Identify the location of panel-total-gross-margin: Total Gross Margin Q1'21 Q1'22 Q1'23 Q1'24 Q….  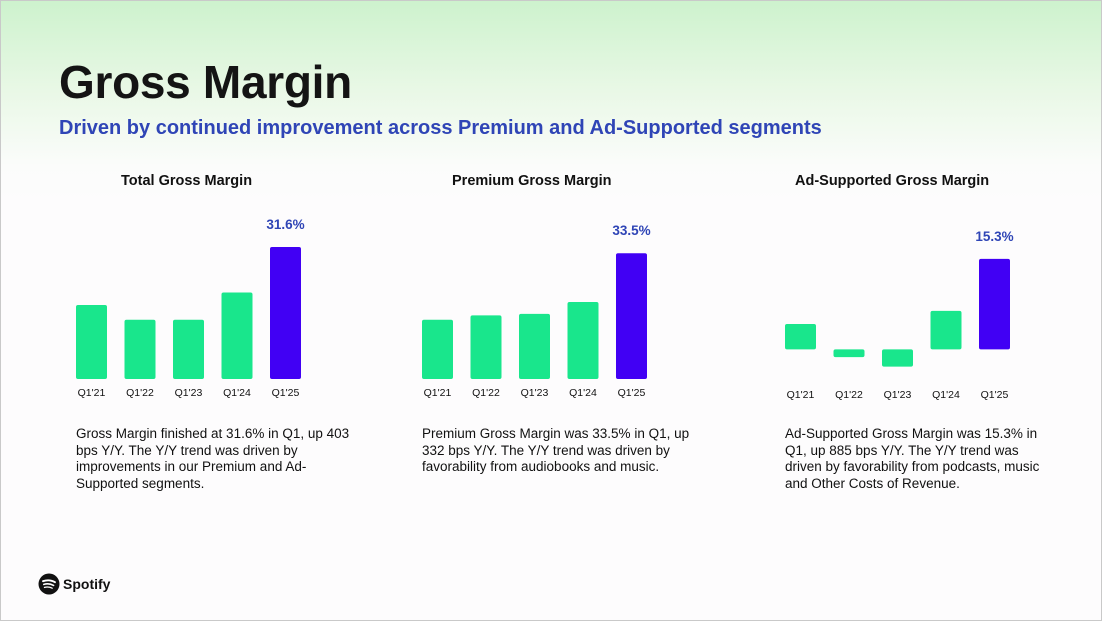
(226, 331).